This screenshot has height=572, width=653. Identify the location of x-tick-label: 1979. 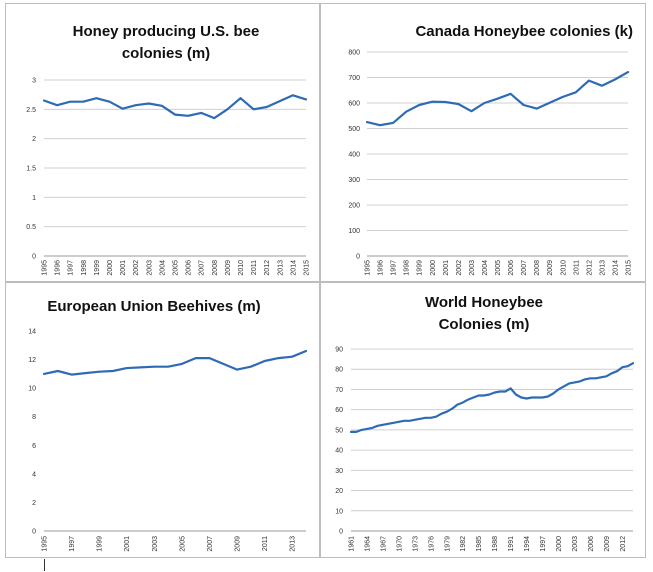
(447, 544).